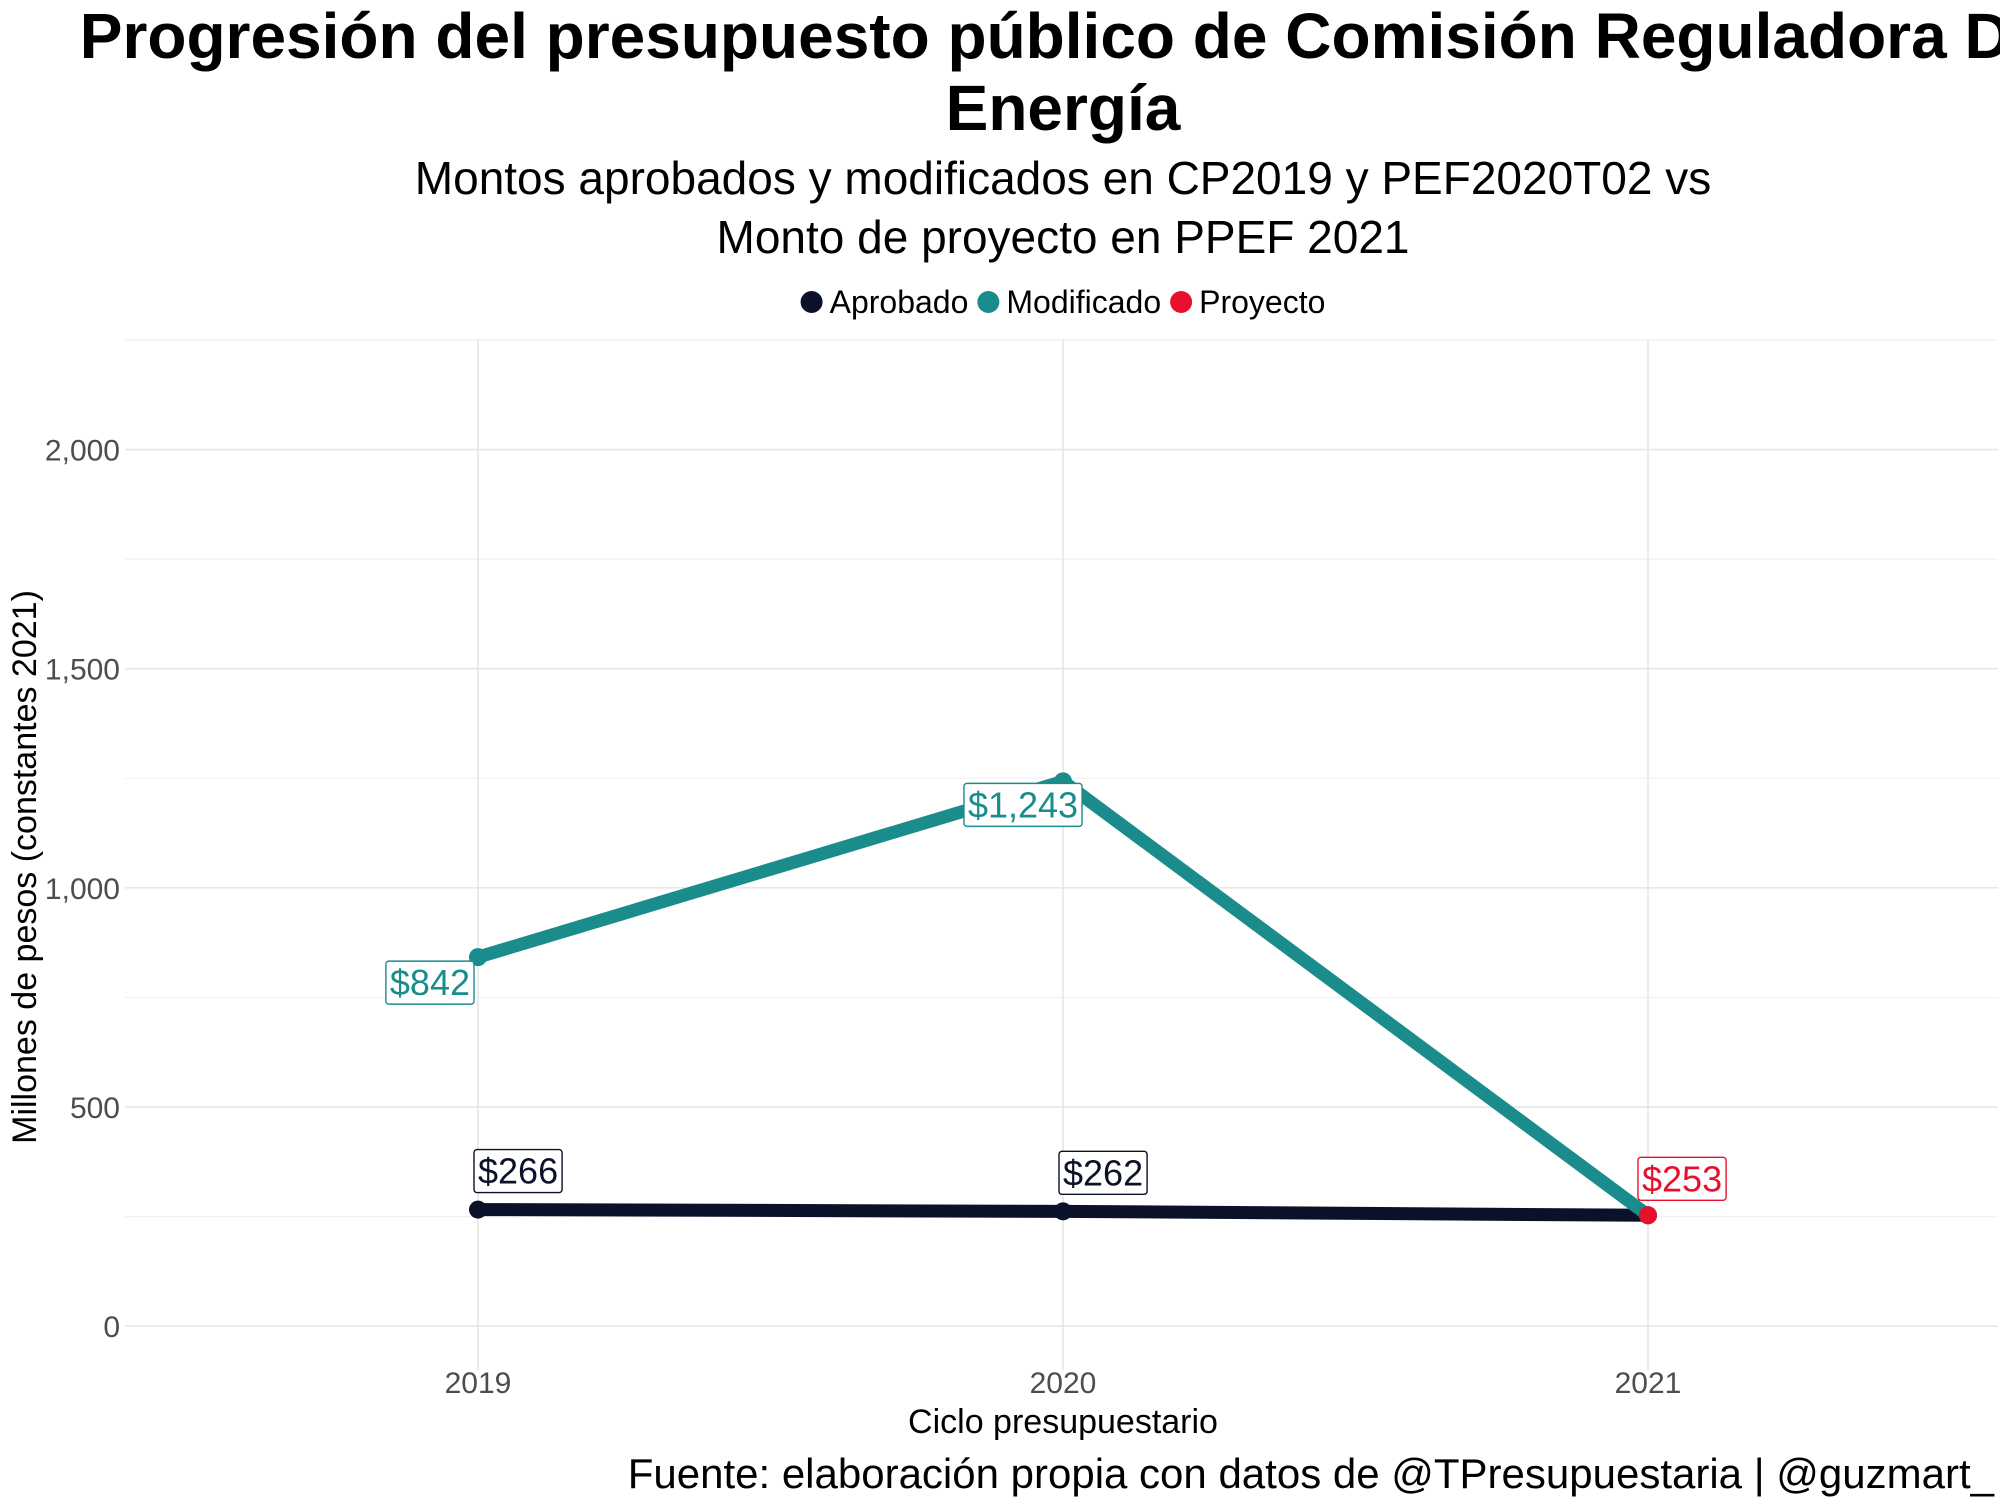 This screenshot has height=1500, width=2000. What do you see at coordinates (25, 867) in the screenshot?
I see `y-axis-title: Millones de pesos (constantes 2021)` at bounding box center [25, 867].